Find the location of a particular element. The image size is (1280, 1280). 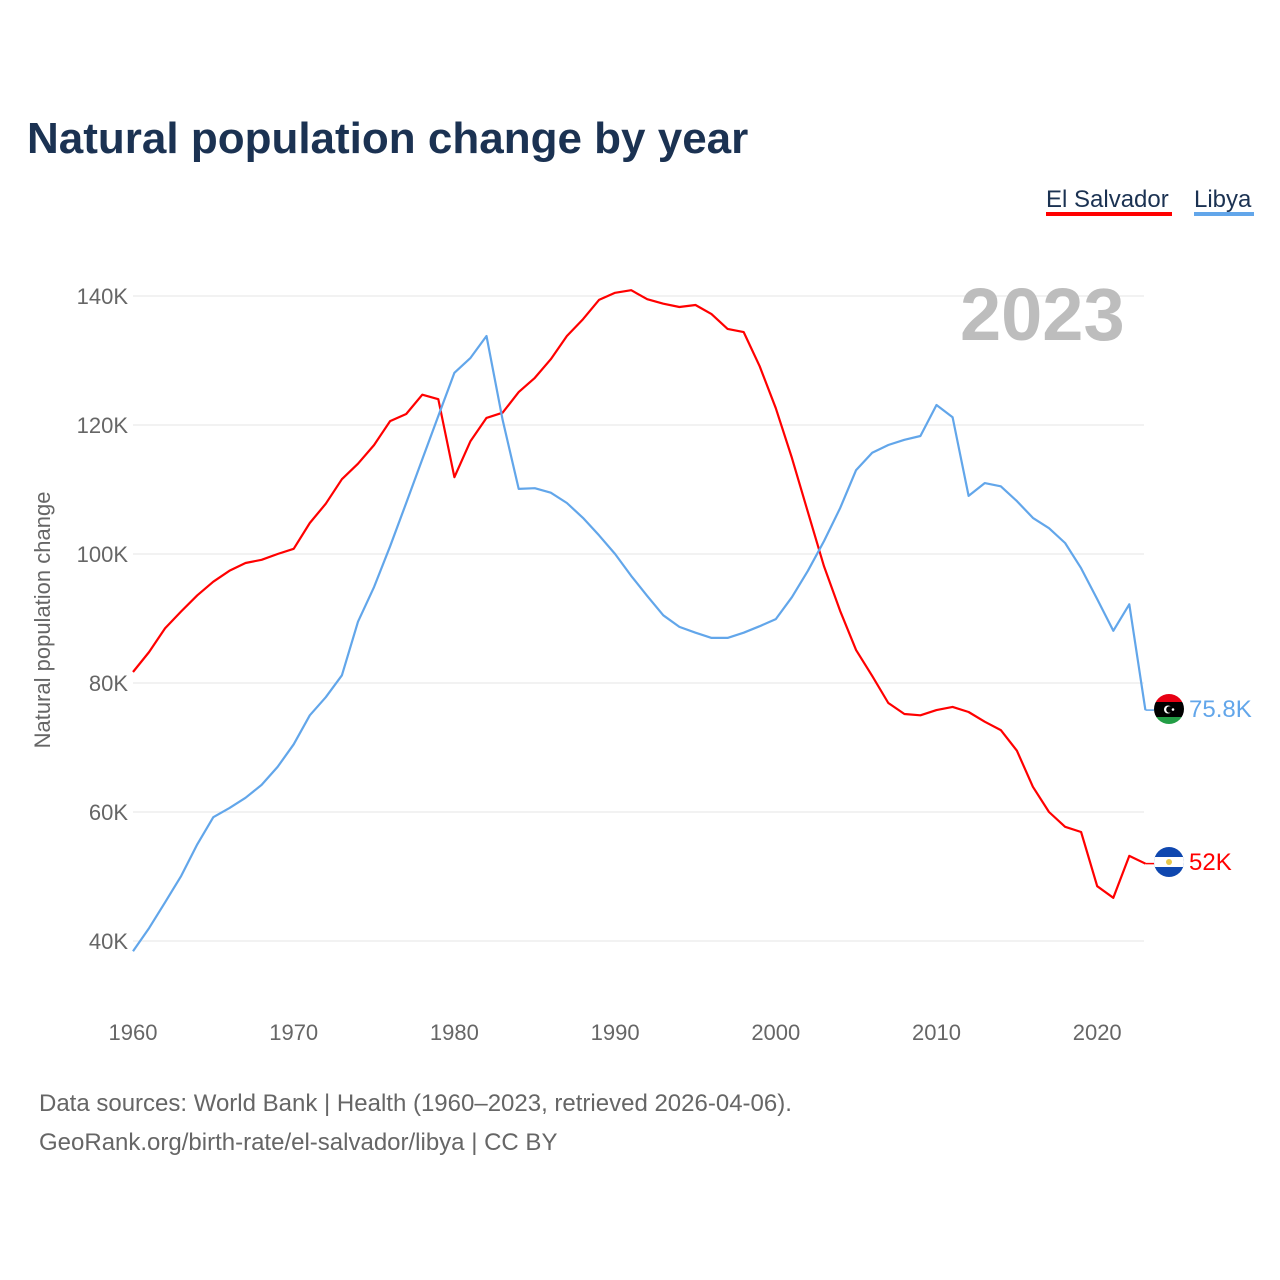

y-tick-label: 60K is located at coordinates (108, 812).